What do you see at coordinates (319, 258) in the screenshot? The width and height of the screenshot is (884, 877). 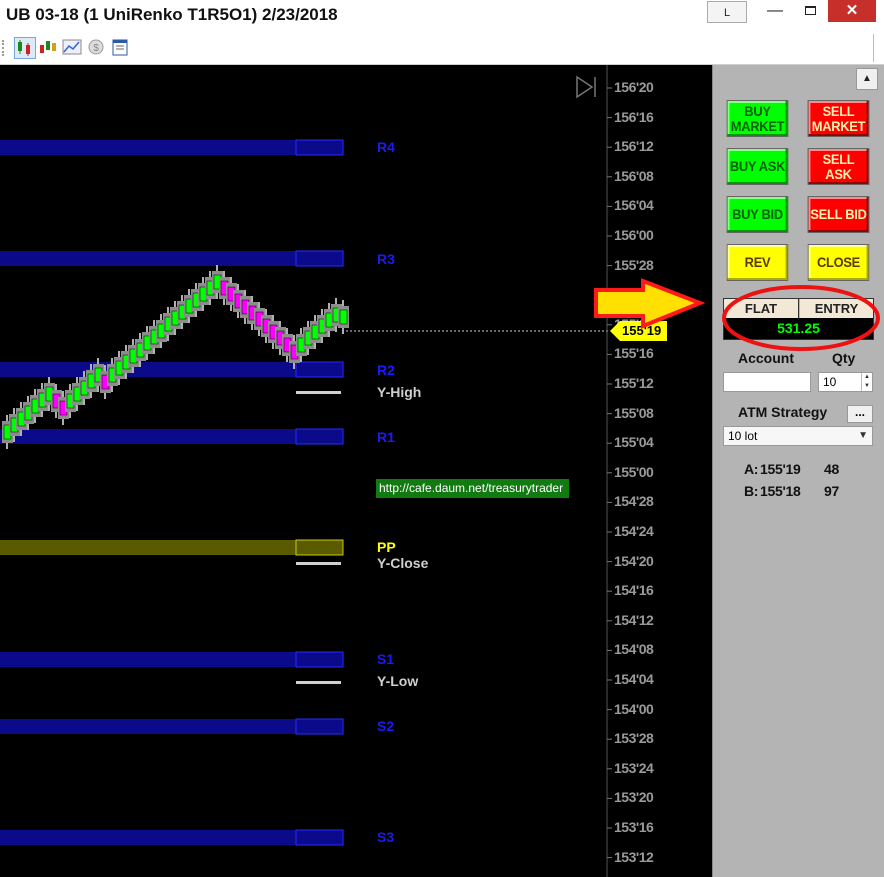 I see `pivot-r3-band-outline` at bounding box center [319, 258].